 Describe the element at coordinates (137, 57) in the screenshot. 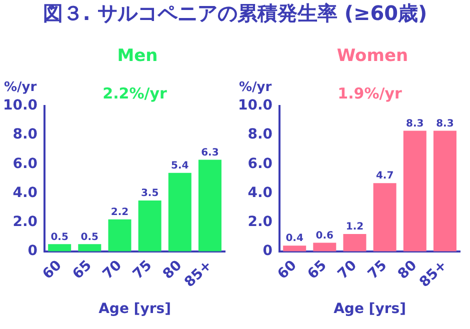

I see `chart-subtitle: Men` at that location.